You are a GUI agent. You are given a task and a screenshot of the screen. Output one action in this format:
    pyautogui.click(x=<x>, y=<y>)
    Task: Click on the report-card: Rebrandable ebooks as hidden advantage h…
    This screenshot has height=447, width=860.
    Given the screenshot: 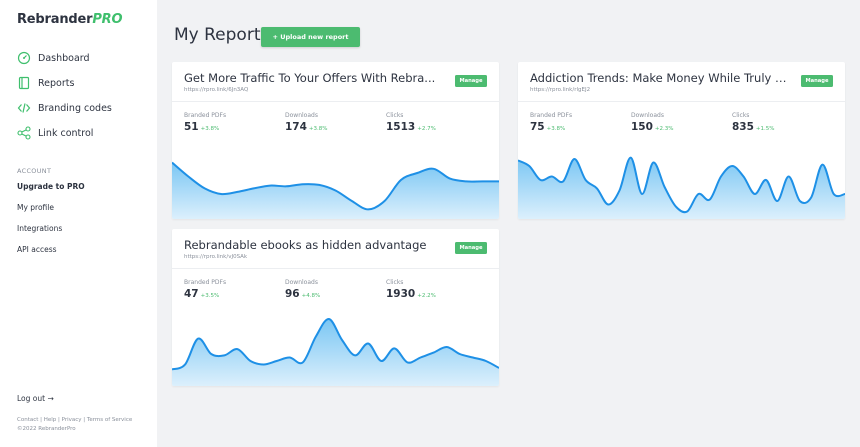 What is the action you would take?
    pyautogui.click(x=335, y=307)
    